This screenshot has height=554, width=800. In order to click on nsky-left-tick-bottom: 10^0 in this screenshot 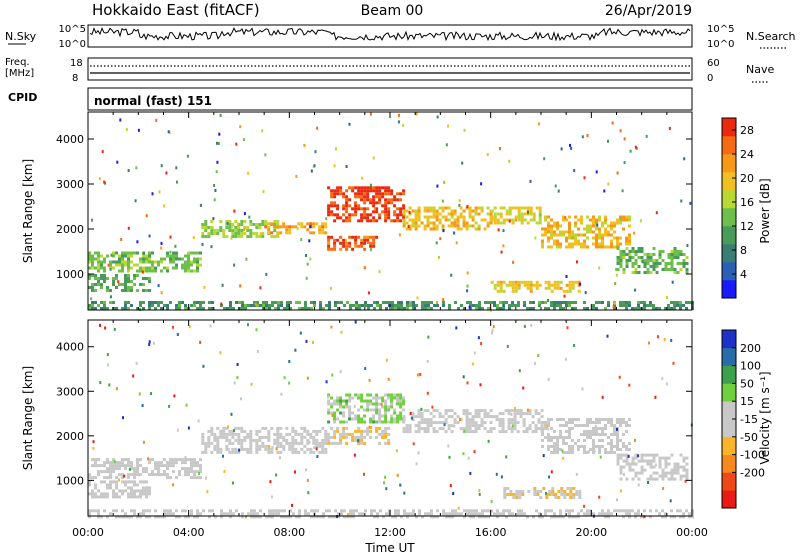, I will do `click(72, 44)`.